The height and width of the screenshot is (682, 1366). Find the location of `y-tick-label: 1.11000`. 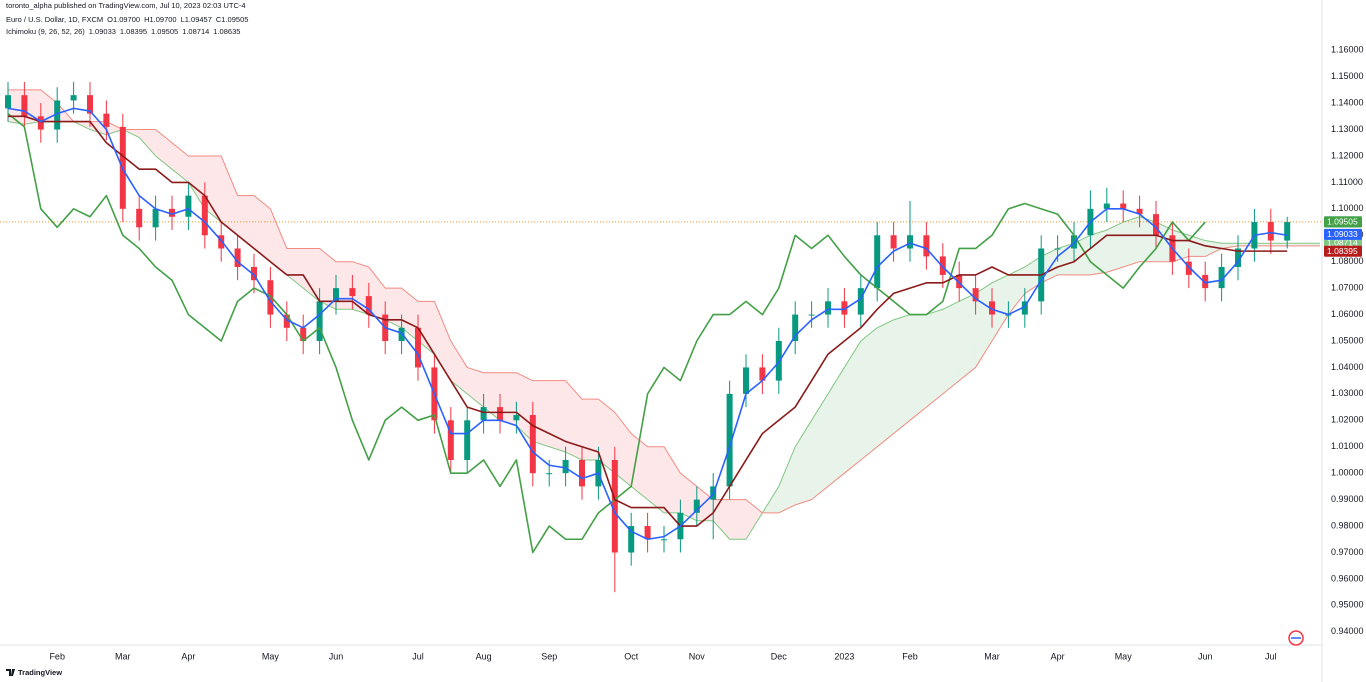

y-tick-label: 1.11000 is located at coordinates (1347, 182).